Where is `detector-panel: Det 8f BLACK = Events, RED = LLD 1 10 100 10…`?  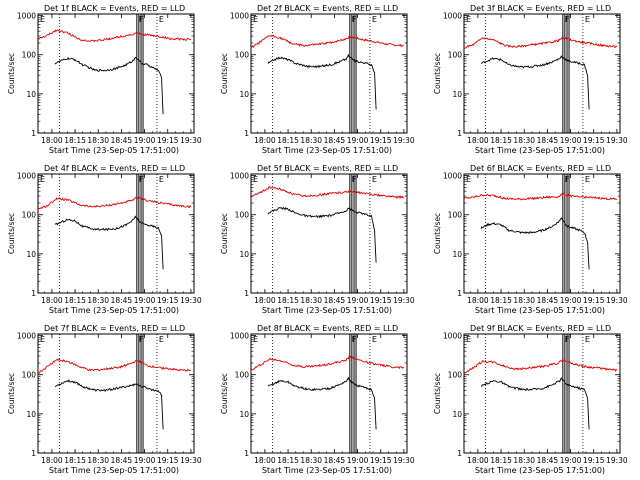
detector-panel: Det 8f BLACK = Events, RED = LLD 1 10 100 10… is located at coordinates (317, 399).